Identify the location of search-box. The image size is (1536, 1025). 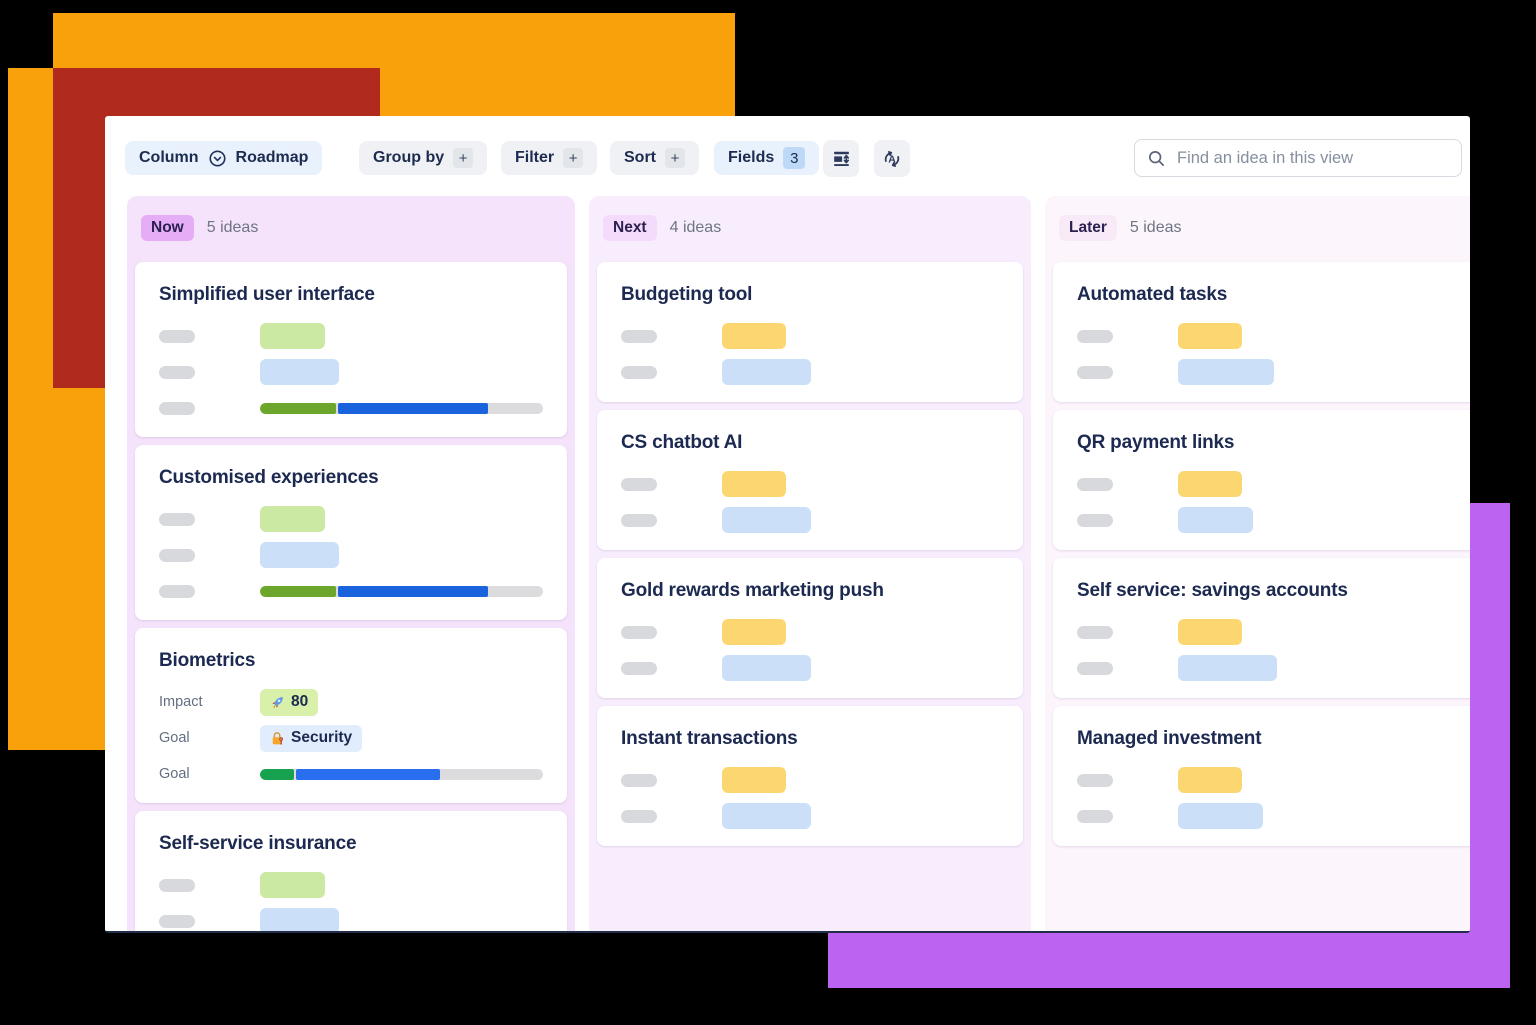
(1298, 158).